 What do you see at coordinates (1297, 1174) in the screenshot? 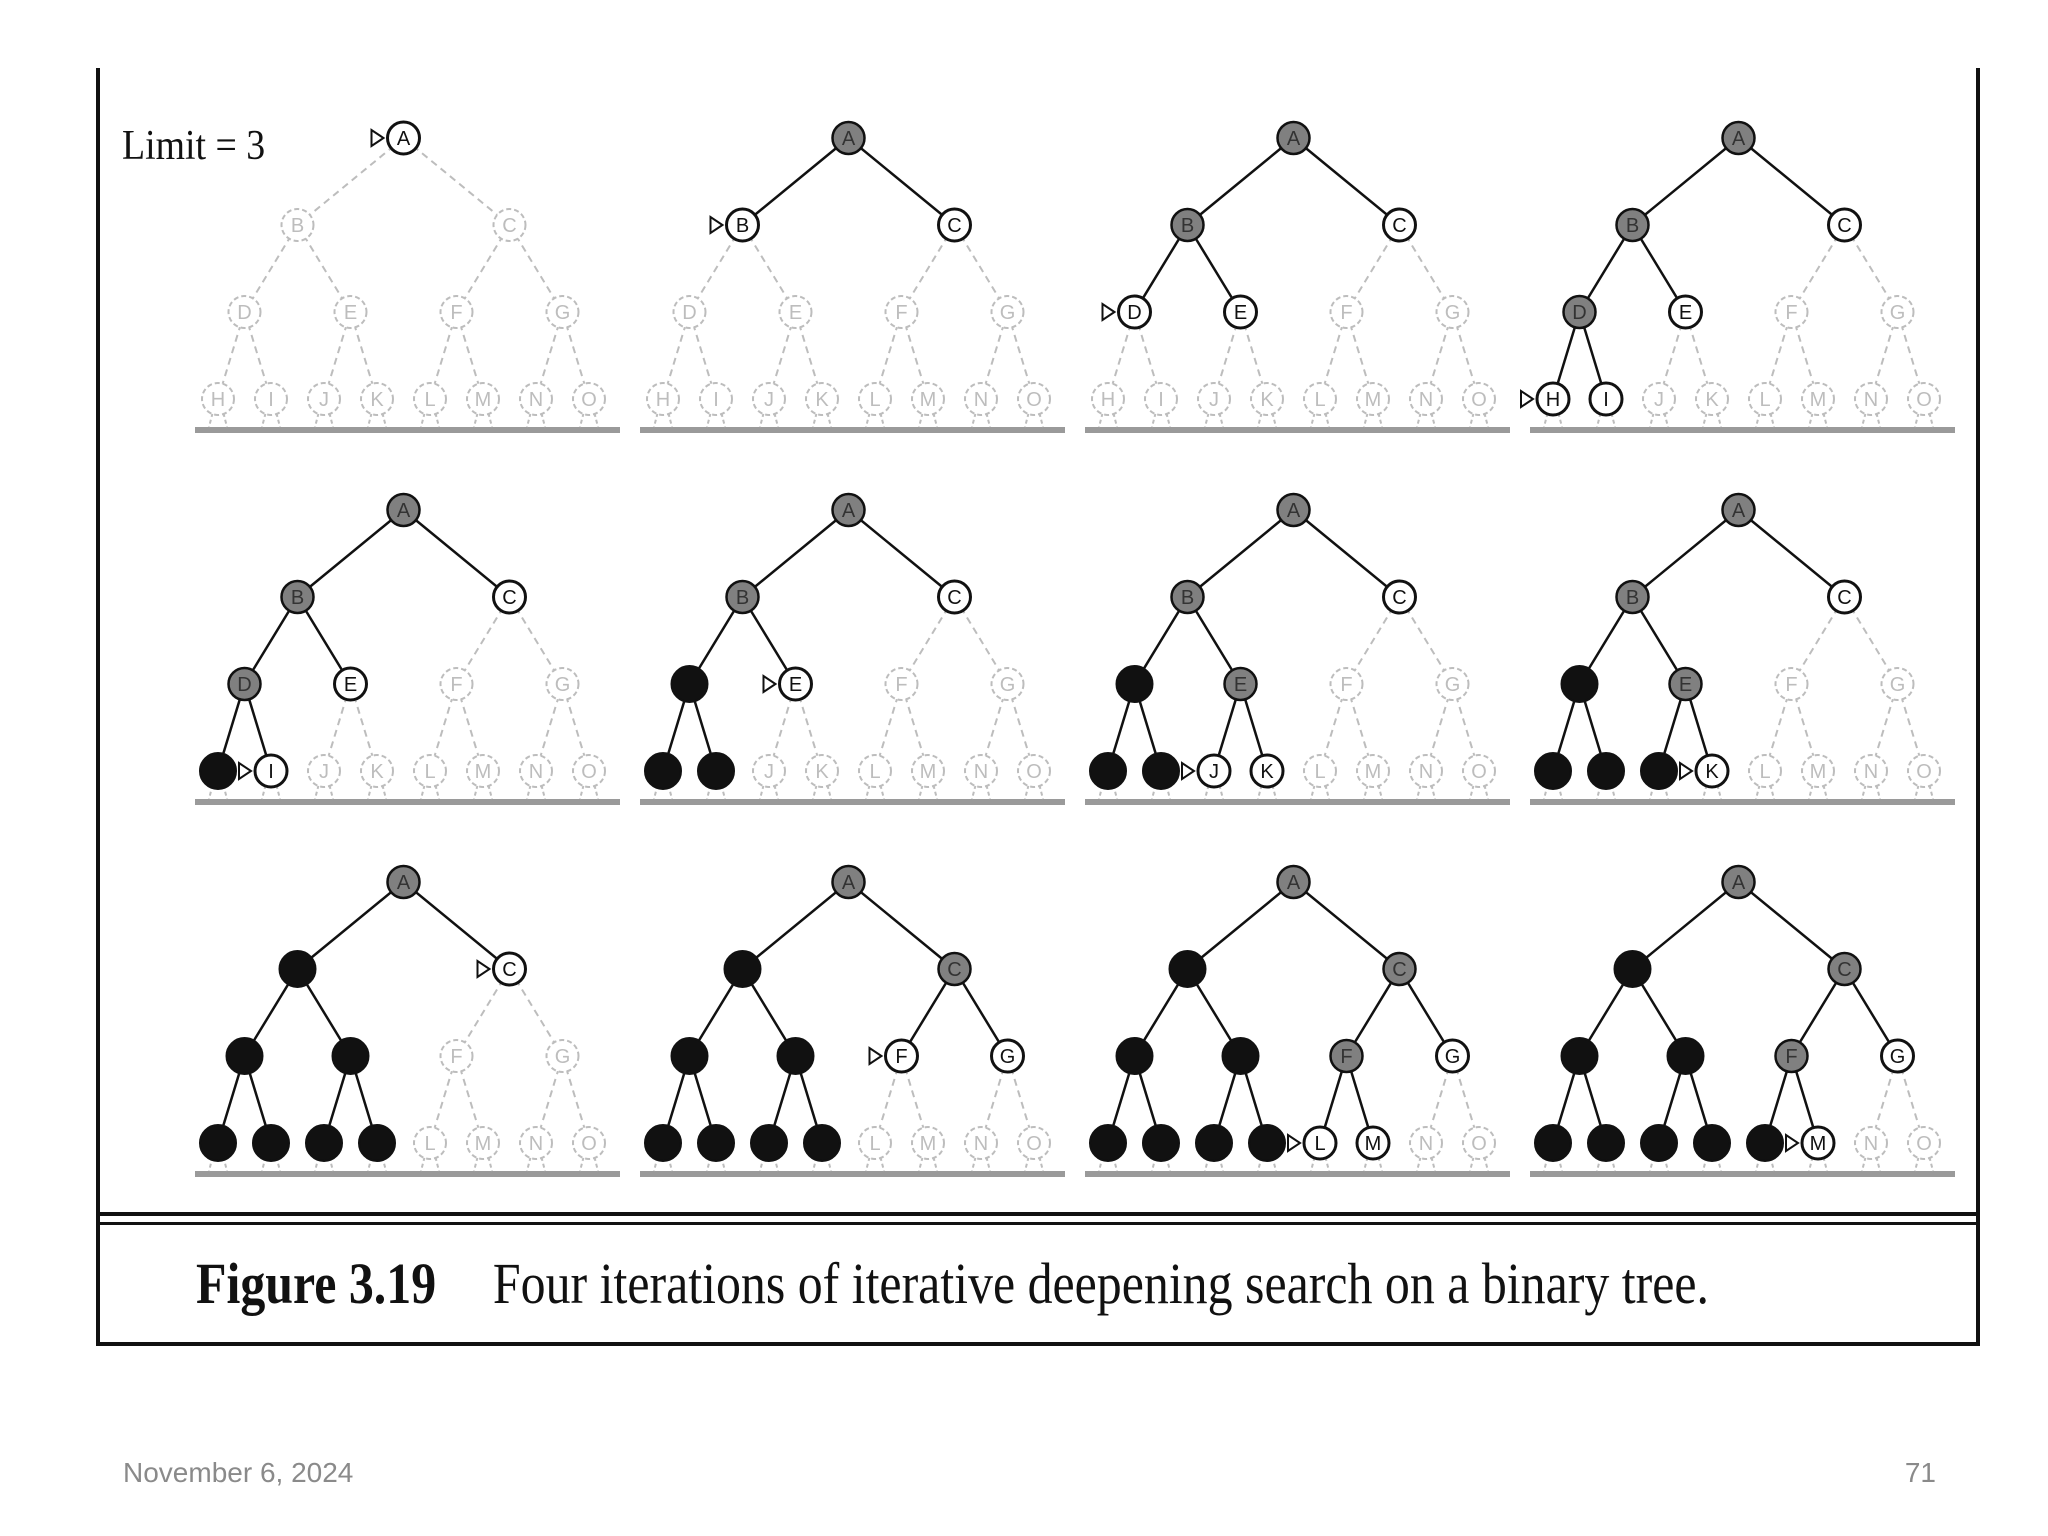
I see `panel-baseline` at bounding box center [1297, 1174].